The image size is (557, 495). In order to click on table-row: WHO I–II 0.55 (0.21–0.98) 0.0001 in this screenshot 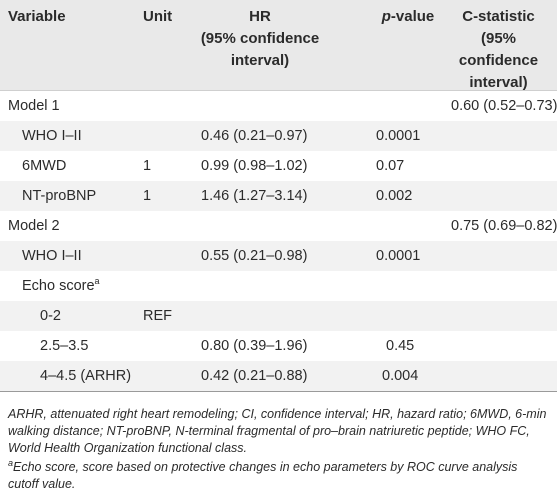, I will do `click(278, 256)`.